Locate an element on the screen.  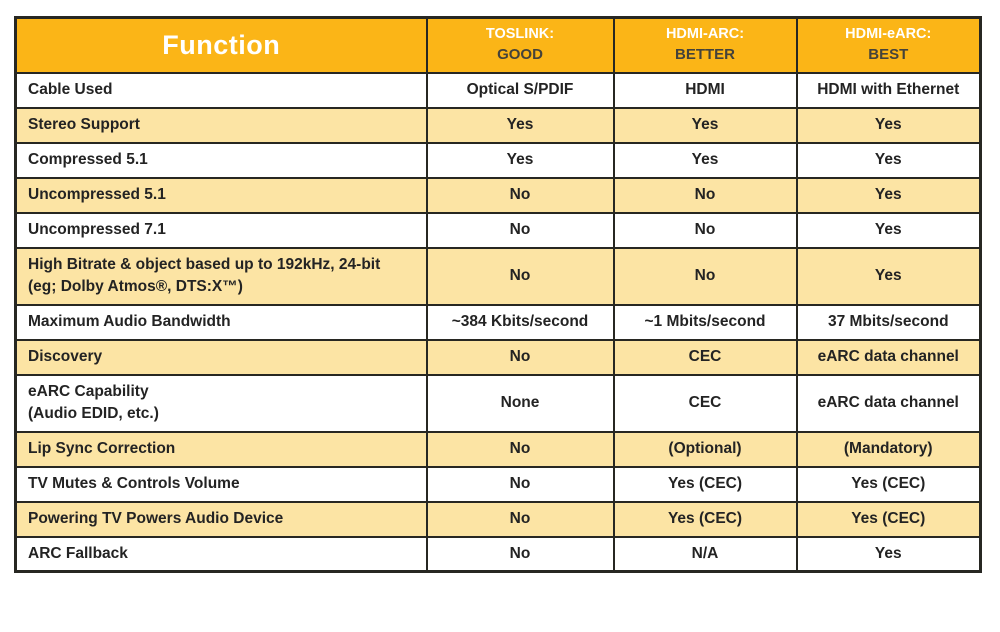
hdmi-arc-value-cell: ~1 Mbits/second is located at coordinates (705, 322).